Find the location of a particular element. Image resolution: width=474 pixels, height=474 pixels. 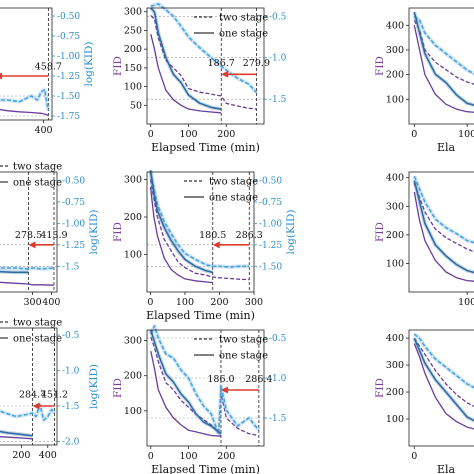

y-tick-label-left: 150 is located at coordinates (133, 68).